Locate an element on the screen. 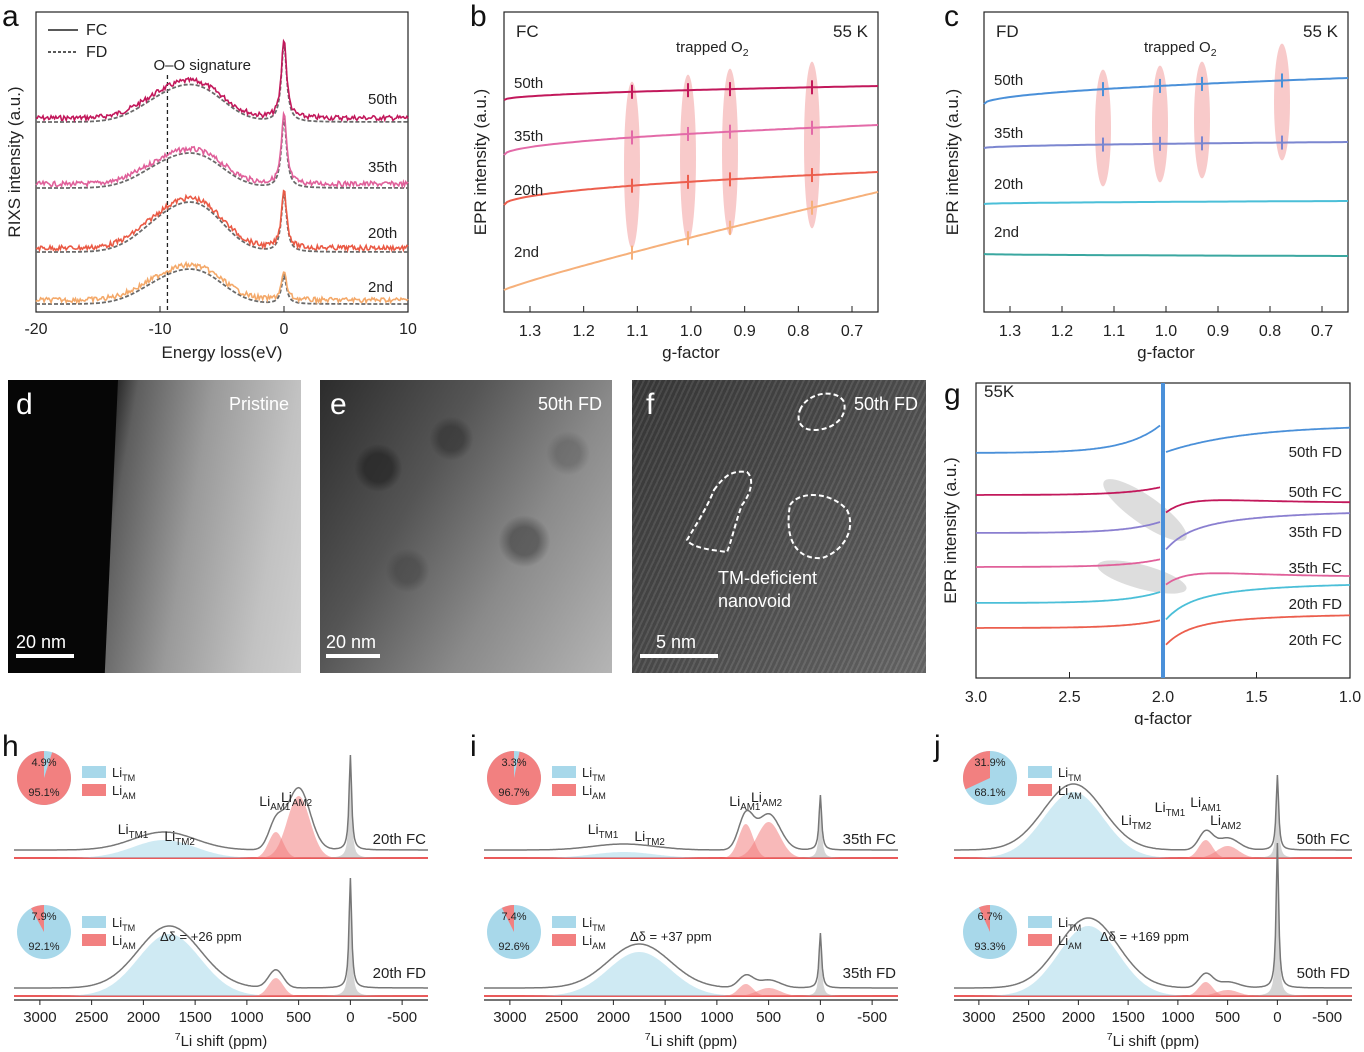 Image resolution: width=1364 pixels, height=1052 pixels. spectrum-label-h-top: 20th FC is located at coordinates (400, 839).